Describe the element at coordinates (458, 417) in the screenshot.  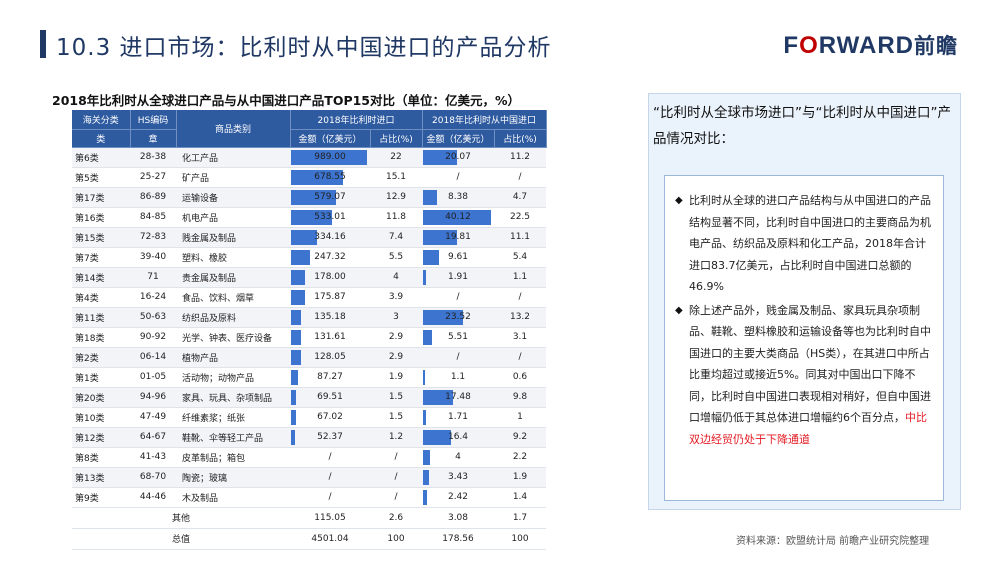
I see `china-amount-cell: 1.71` at that location.